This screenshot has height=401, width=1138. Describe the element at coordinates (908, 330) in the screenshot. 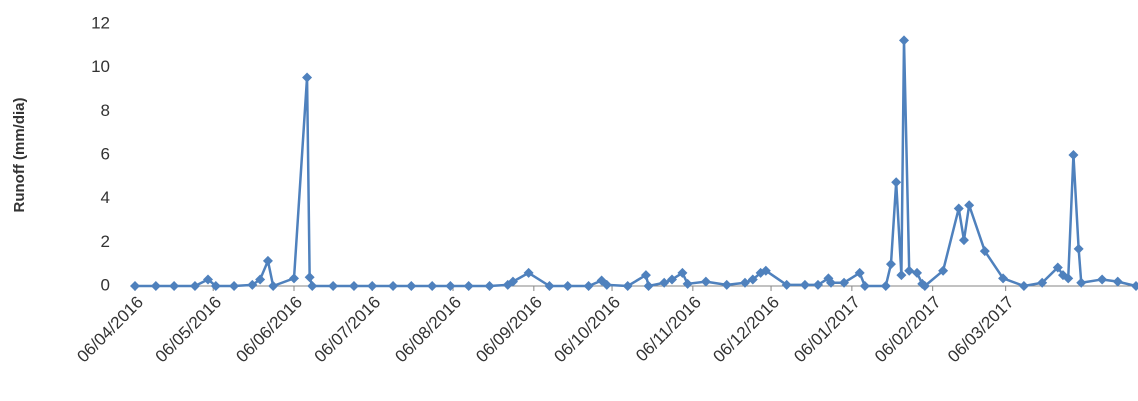

I see `x-tick-label: 06/02/2017` at that location.